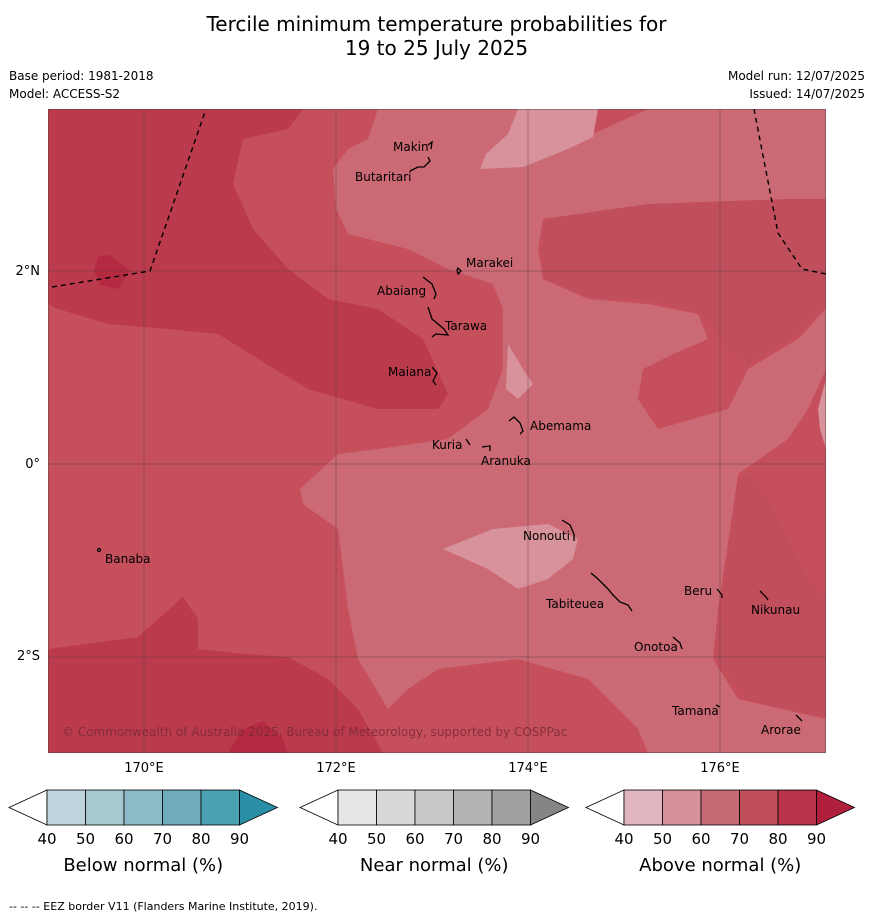 This screenshot has height=919, width=873. What do you see at coordinates (822, 414) in the screenshot?
I see `region-50-60-east` at bounding box center [822, 414].